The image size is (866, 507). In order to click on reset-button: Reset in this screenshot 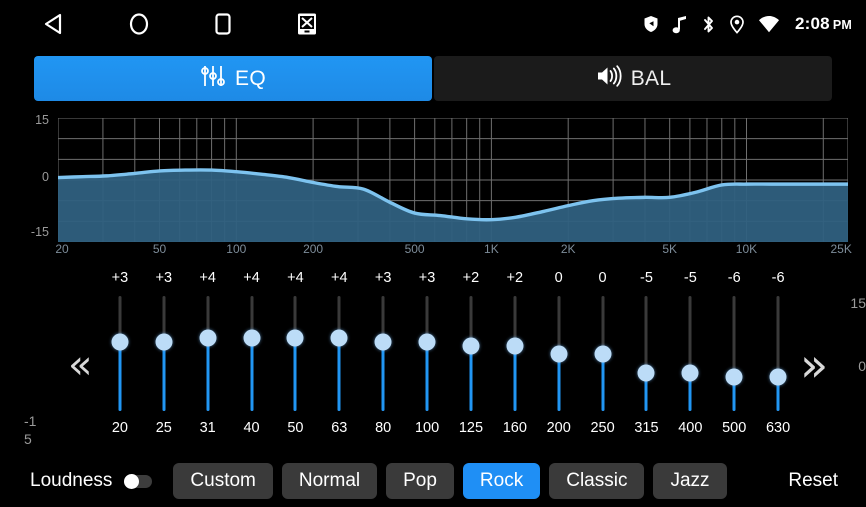, I will do `click(813, 480)`.